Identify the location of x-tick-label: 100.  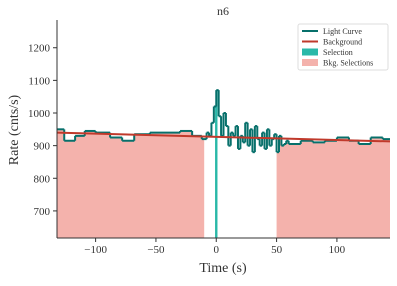
(337, 250).